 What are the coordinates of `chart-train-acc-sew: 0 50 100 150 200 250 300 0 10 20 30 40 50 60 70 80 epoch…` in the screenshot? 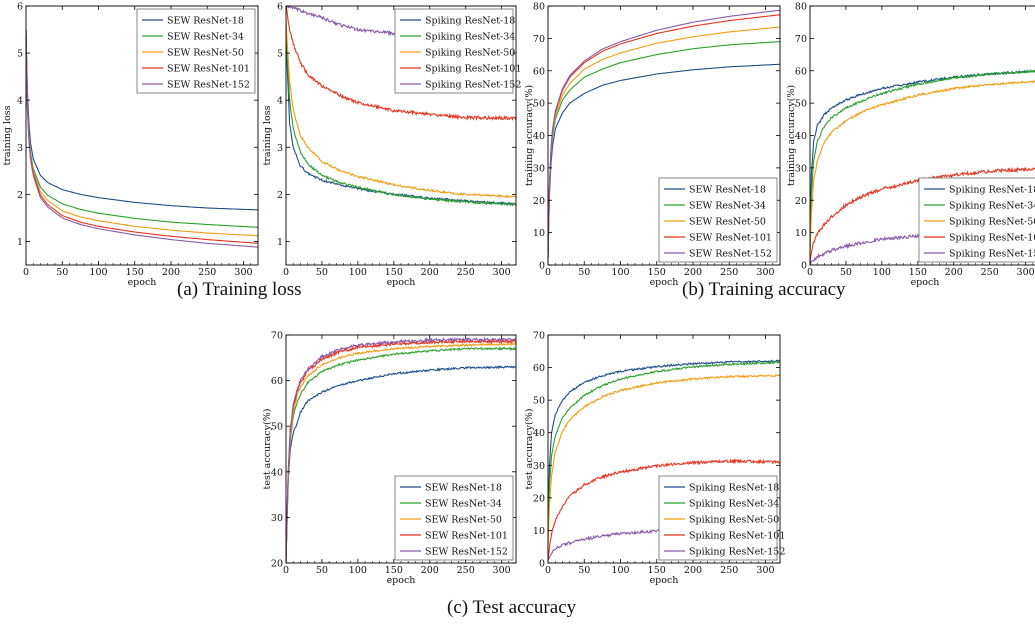 It's located at (652, 145).